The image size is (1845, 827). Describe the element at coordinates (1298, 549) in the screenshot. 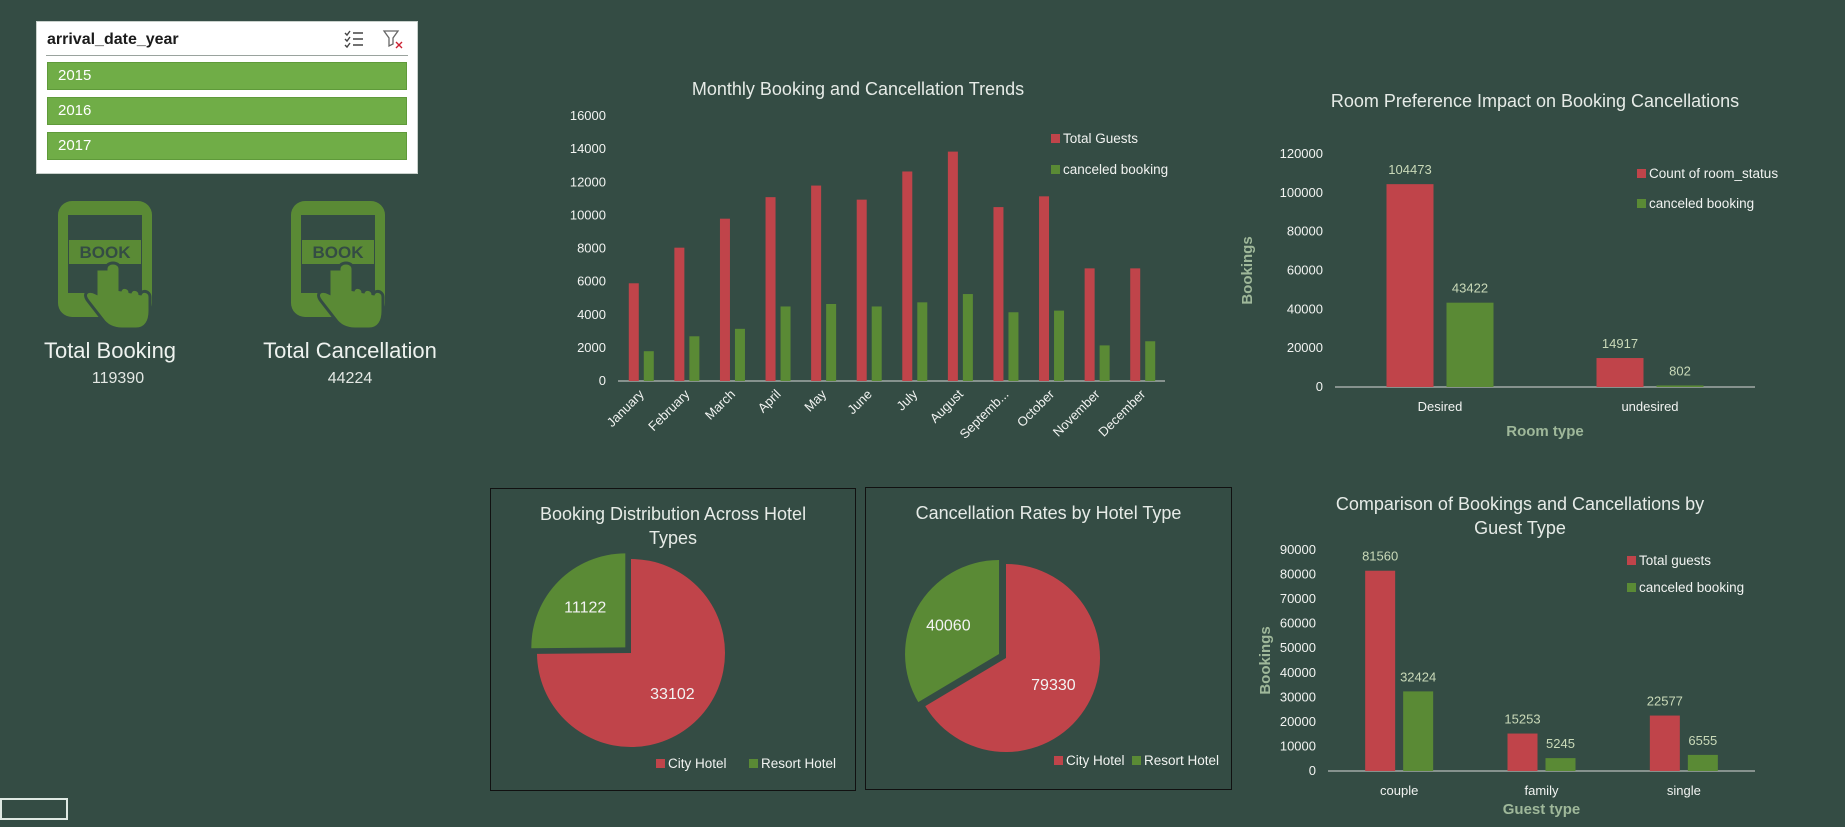

I see `y-tick-label: 90000` at that location.